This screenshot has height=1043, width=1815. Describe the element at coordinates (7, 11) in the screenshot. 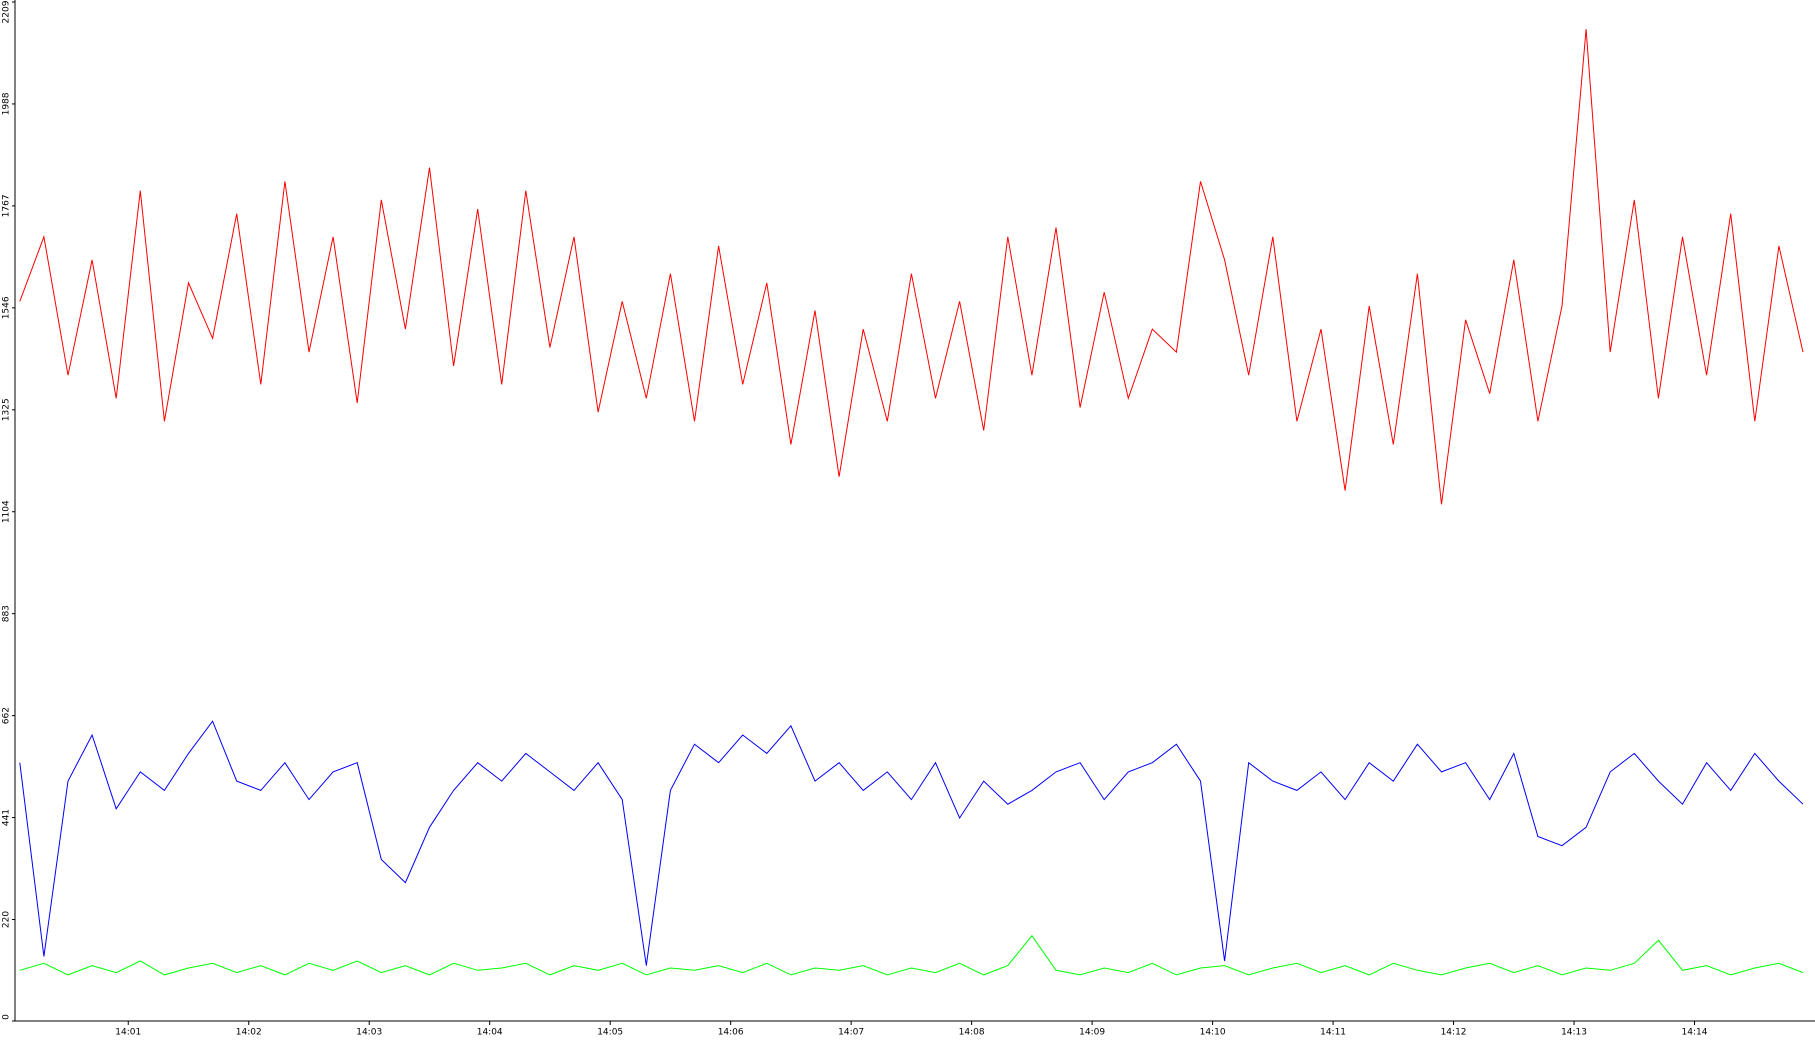

I see `y-tick-label: 2209` at that location.